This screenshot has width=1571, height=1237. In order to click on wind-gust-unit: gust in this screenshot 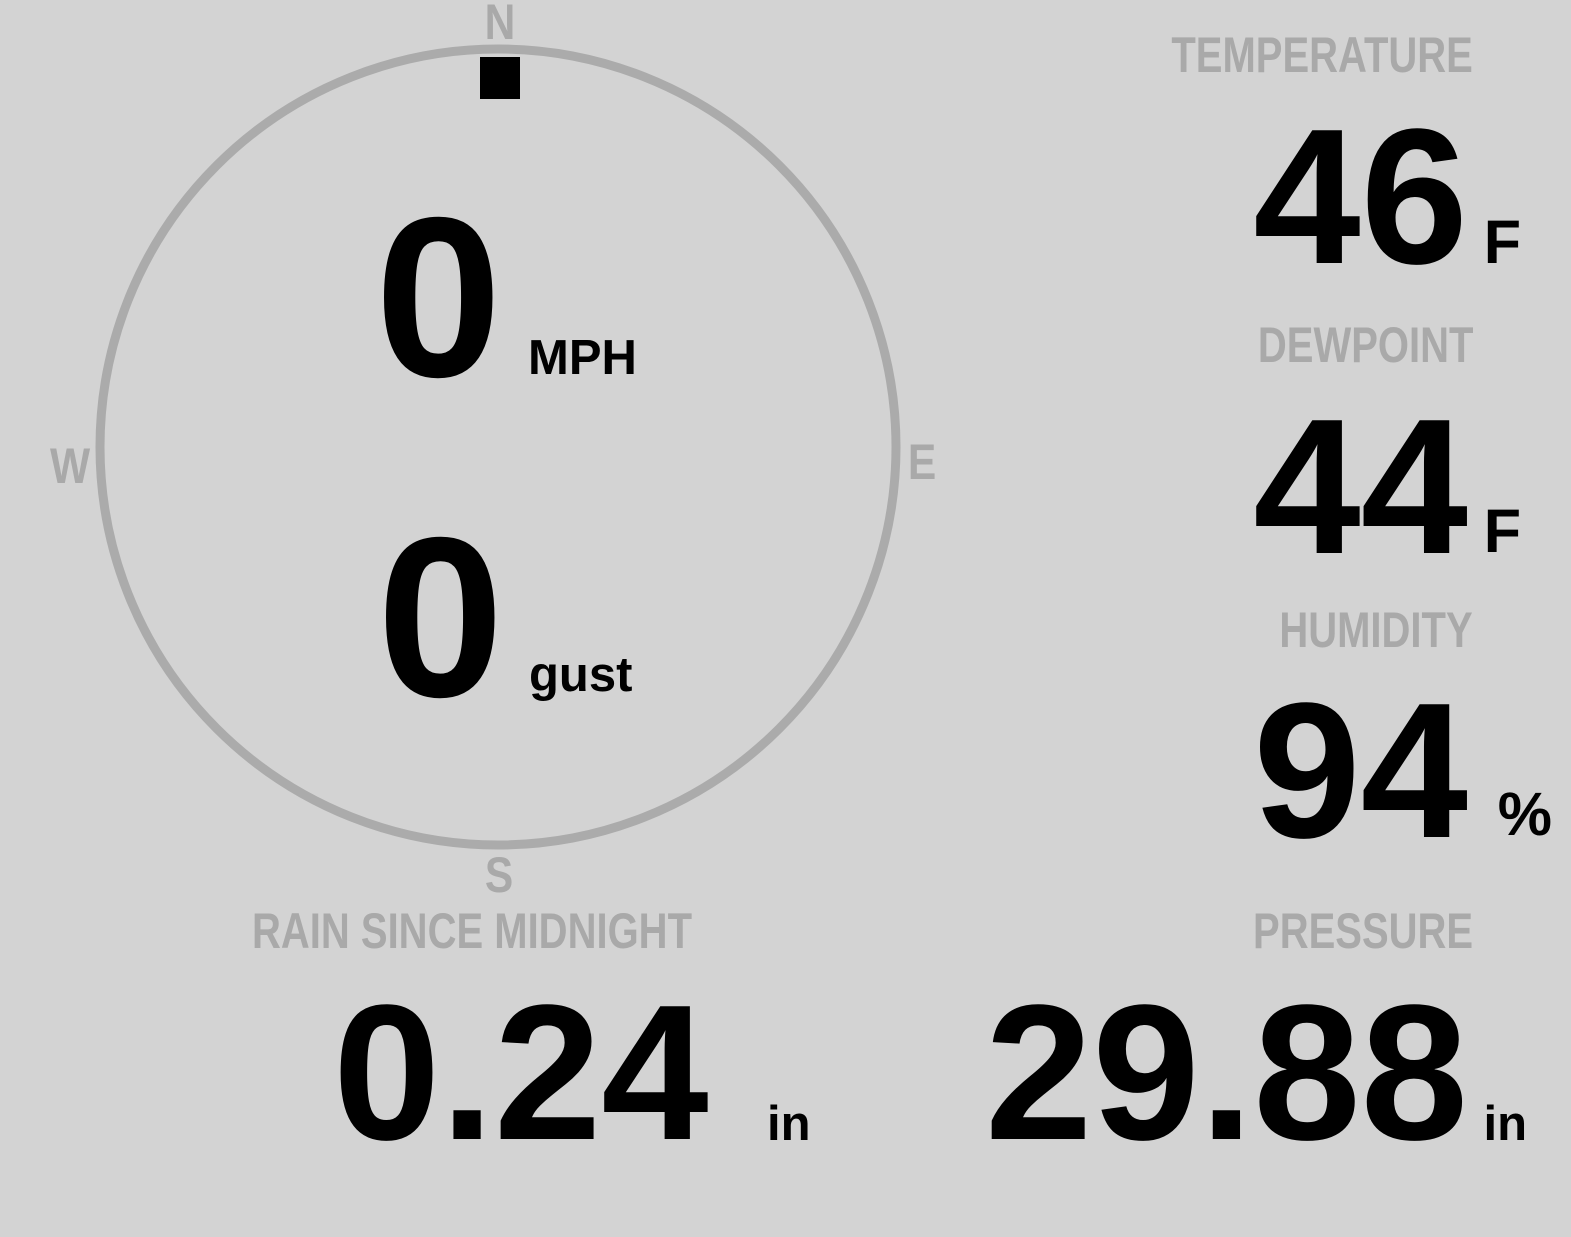, I will do `click(581, 675)`.